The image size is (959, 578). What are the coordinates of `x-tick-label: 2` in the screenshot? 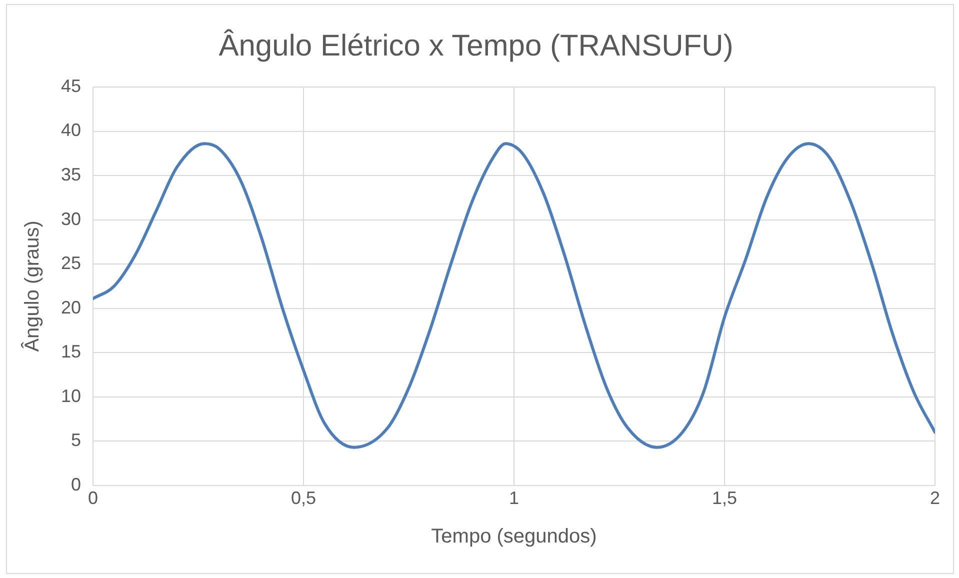 It's located at (935, 498).